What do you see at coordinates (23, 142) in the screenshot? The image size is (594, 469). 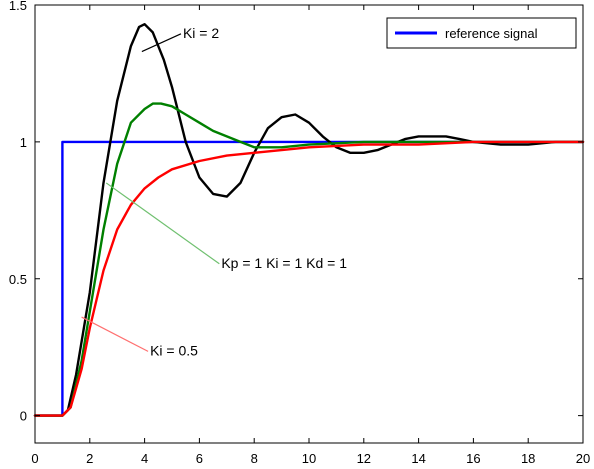 I see `y-tick-label-2: 1` at bounding box center [23, 142].